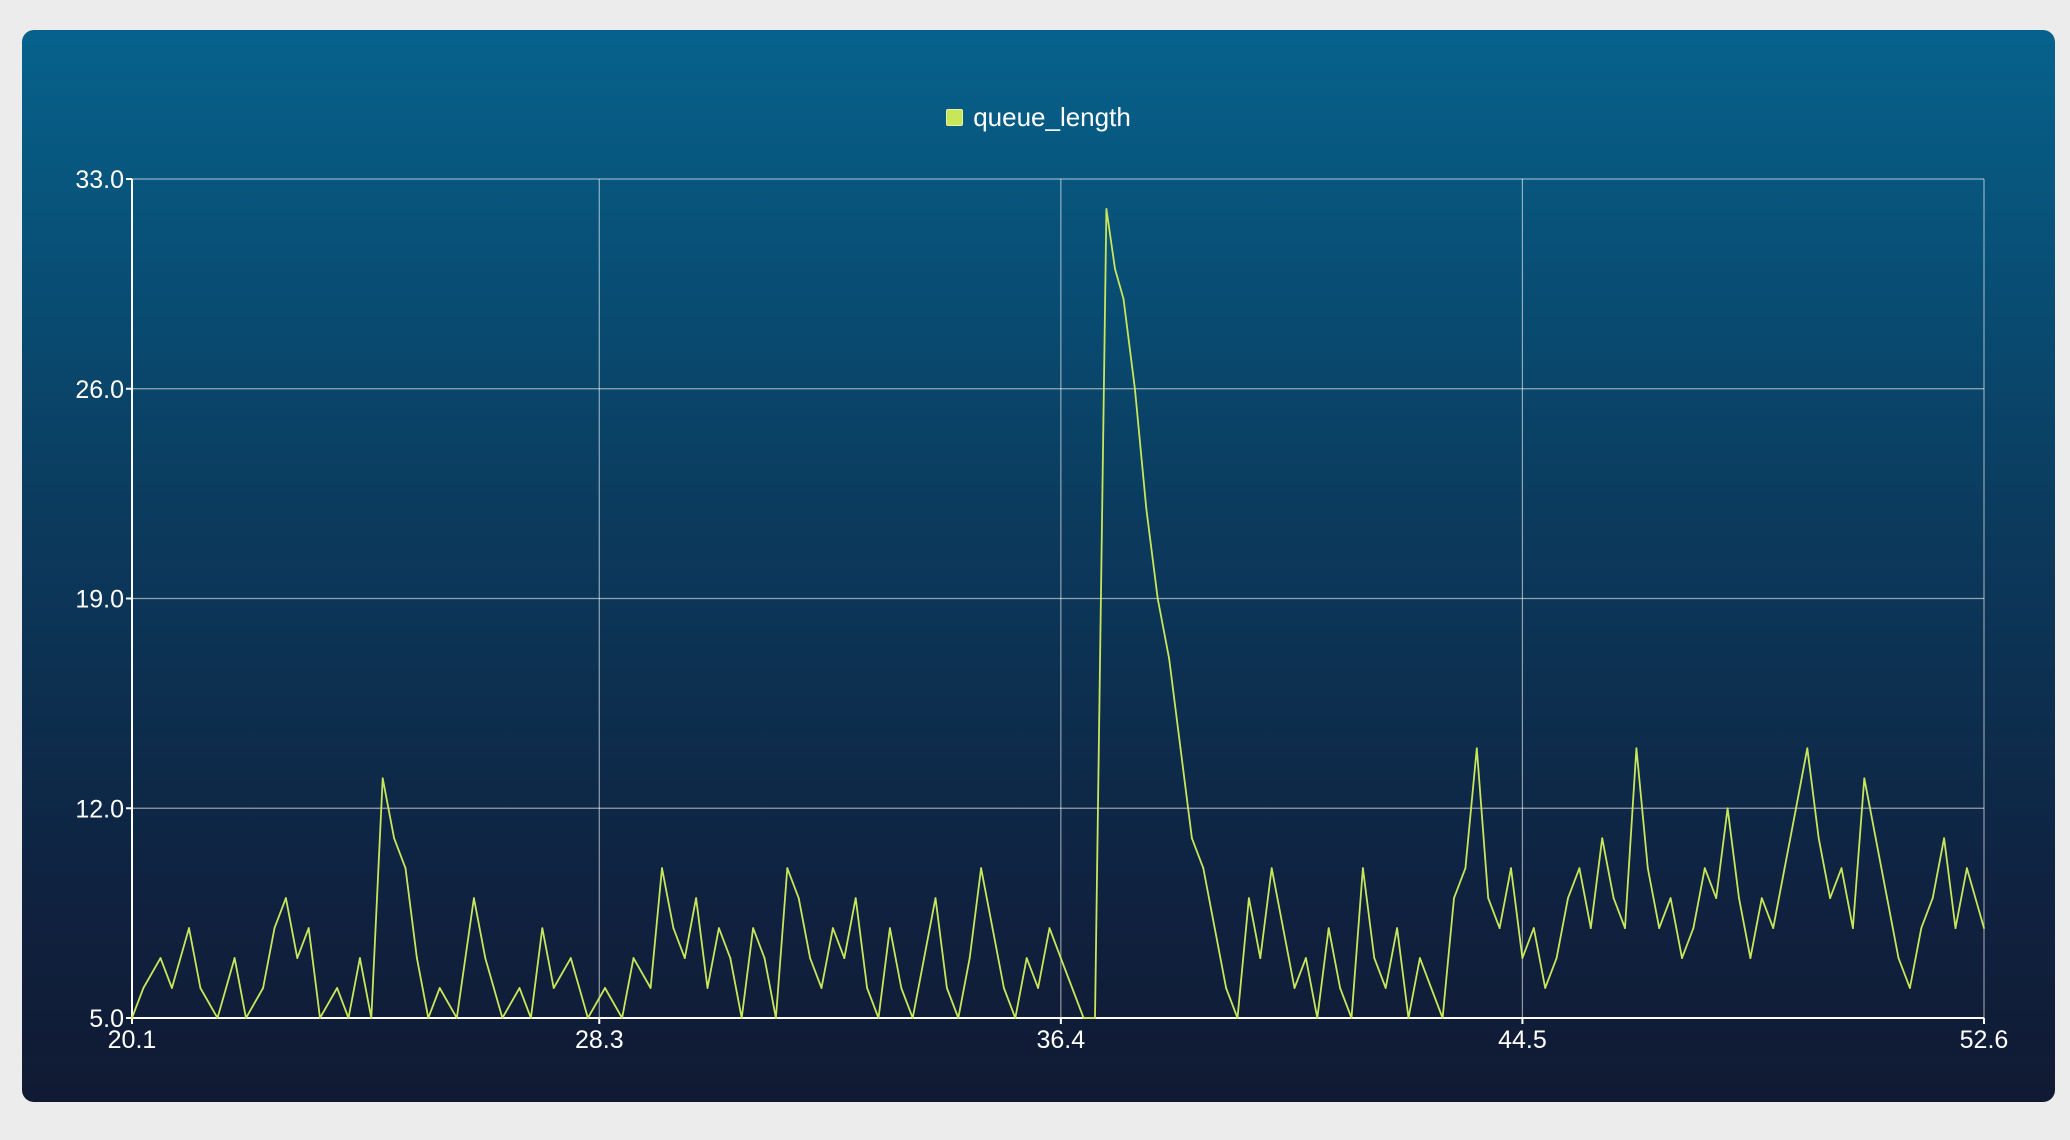  I want to click on x-tick-label-0: 20.1, so click(132, 1040).